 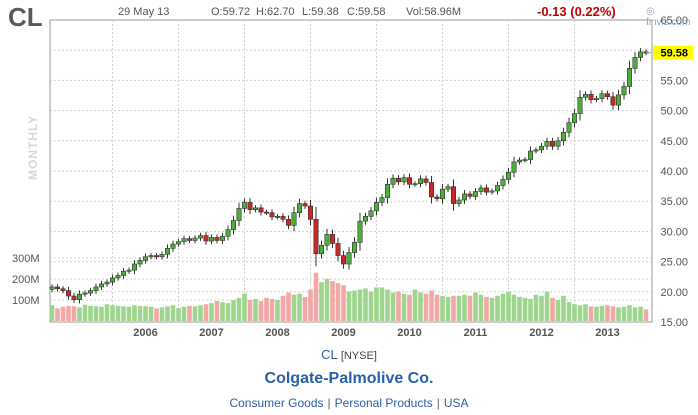 What do you see at coordinates (349, 378) in the screenshot?
I see `company-name: Colgate-Palmolive Co.` at bounding box center [349, 378].